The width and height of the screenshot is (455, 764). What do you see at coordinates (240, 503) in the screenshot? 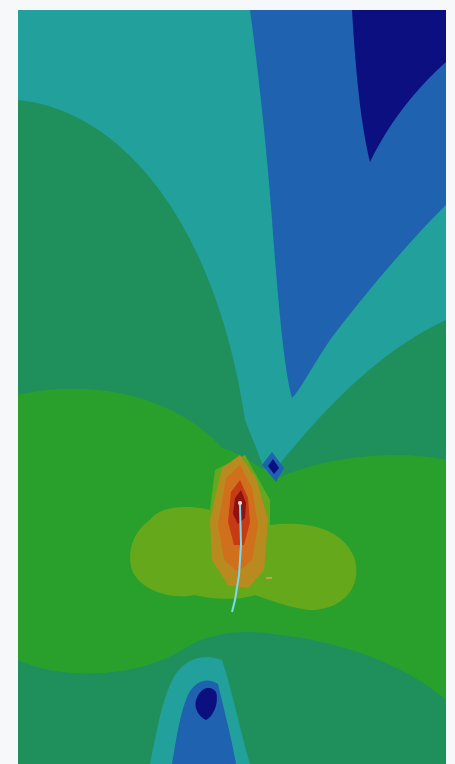
I see `crack-tip` at bounding box center [240, 503].